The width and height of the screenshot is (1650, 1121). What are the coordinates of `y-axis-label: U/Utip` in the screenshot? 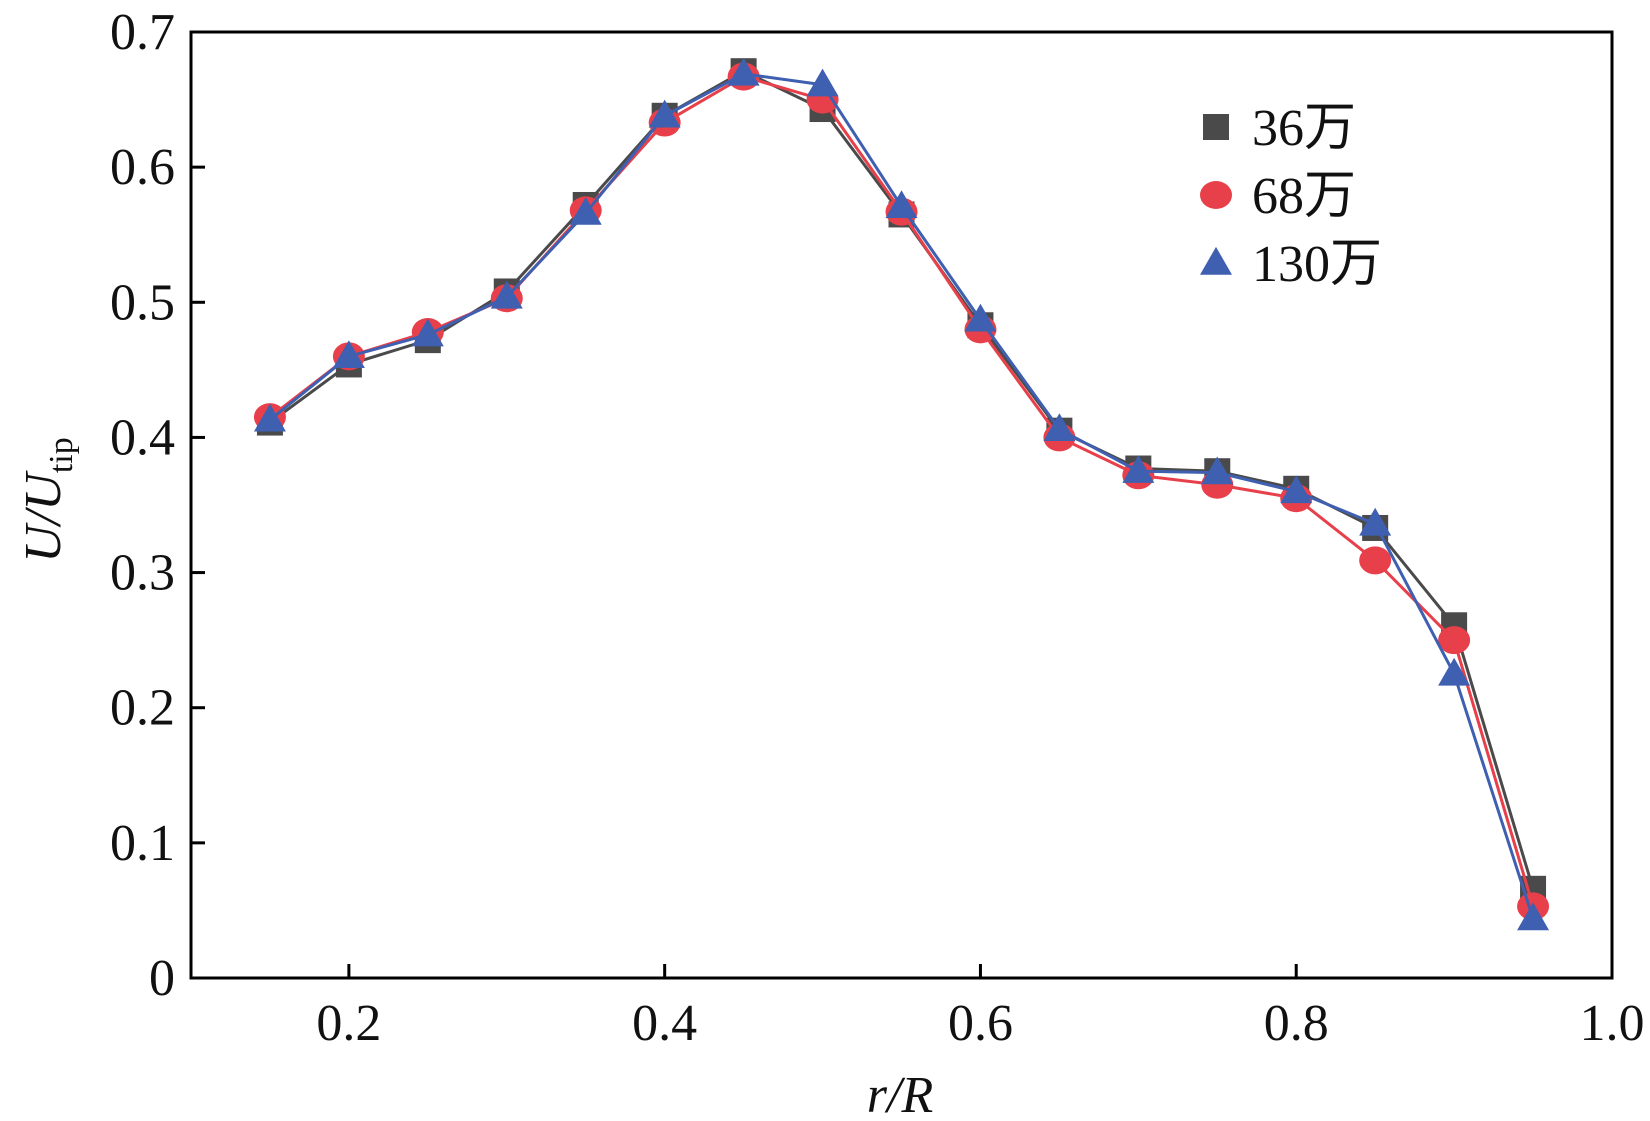 It's located at (47, 499).